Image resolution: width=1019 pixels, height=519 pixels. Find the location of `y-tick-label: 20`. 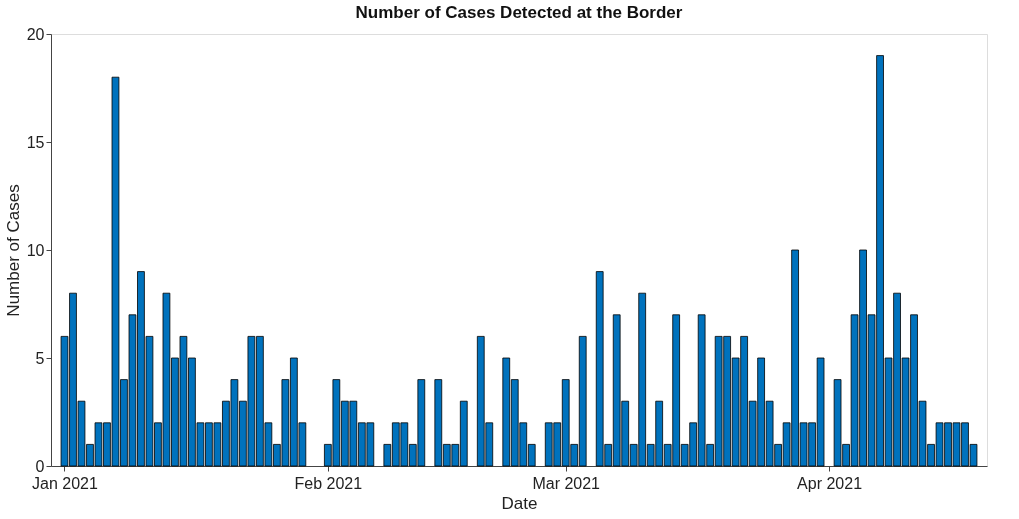

y-tick-label: 20 is located at coordinates (35, 34).